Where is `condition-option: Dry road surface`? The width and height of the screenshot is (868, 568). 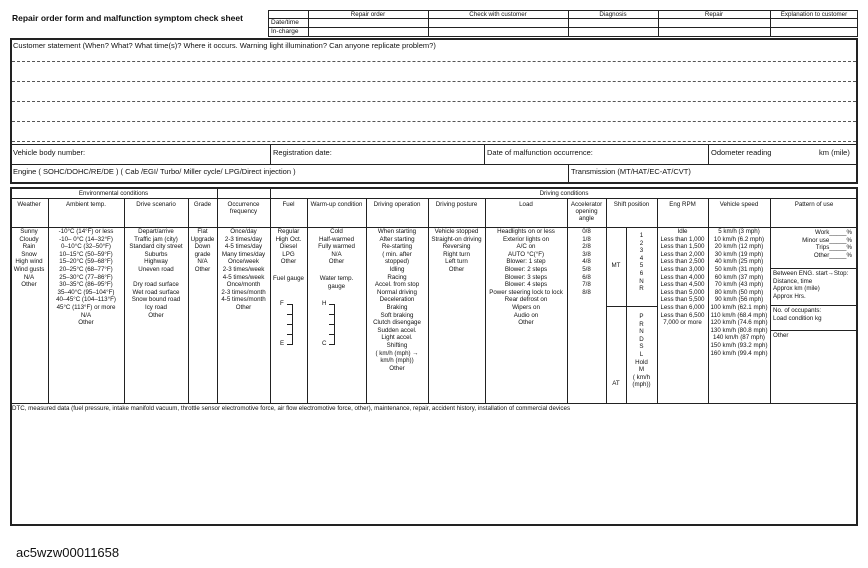 condition-option: Dry road surface is located at coordinates (156, 285).